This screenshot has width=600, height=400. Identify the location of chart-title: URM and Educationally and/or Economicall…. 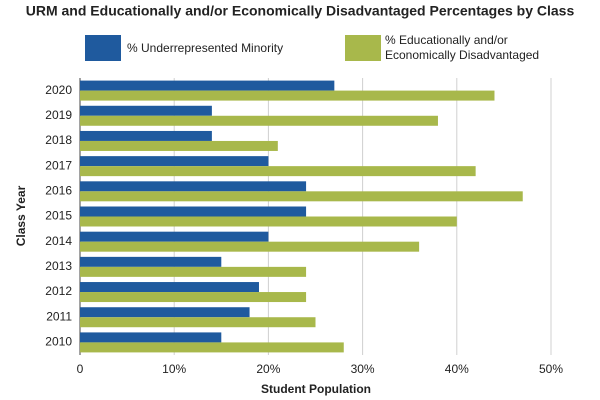
(300, 11).